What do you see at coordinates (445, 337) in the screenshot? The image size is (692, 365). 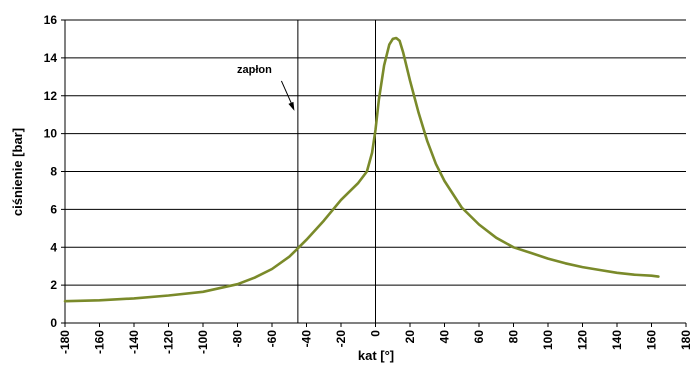 I see `x-tick-label: 40` at bounding box center [445, 337].